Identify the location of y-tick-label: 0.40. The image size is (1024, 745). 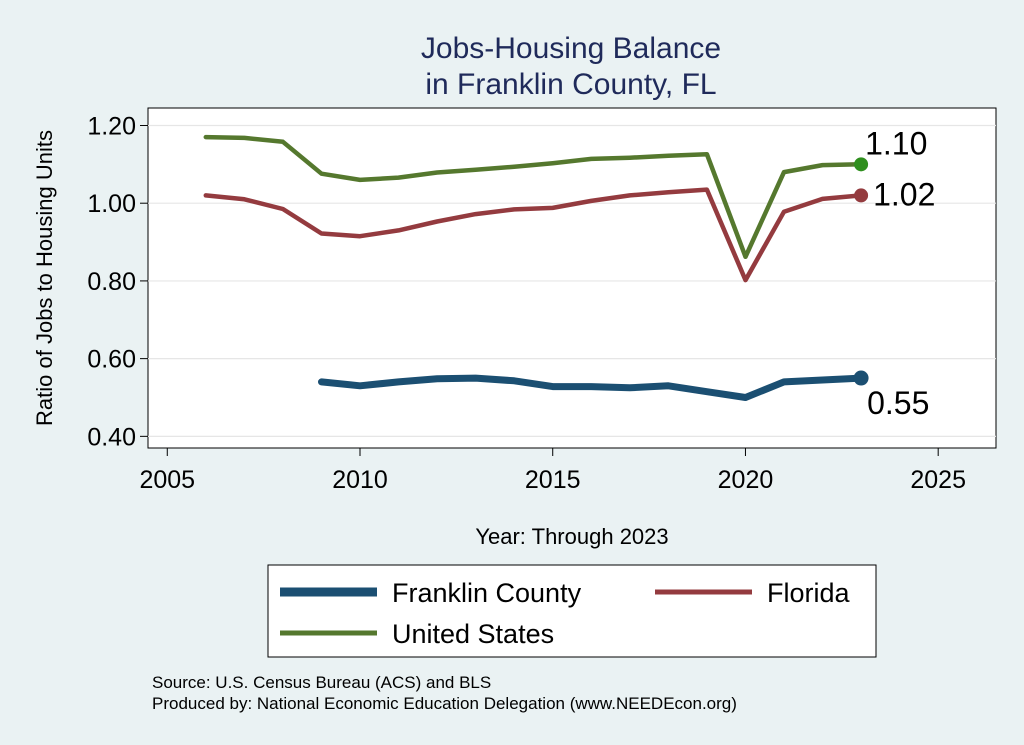
(111, 437).